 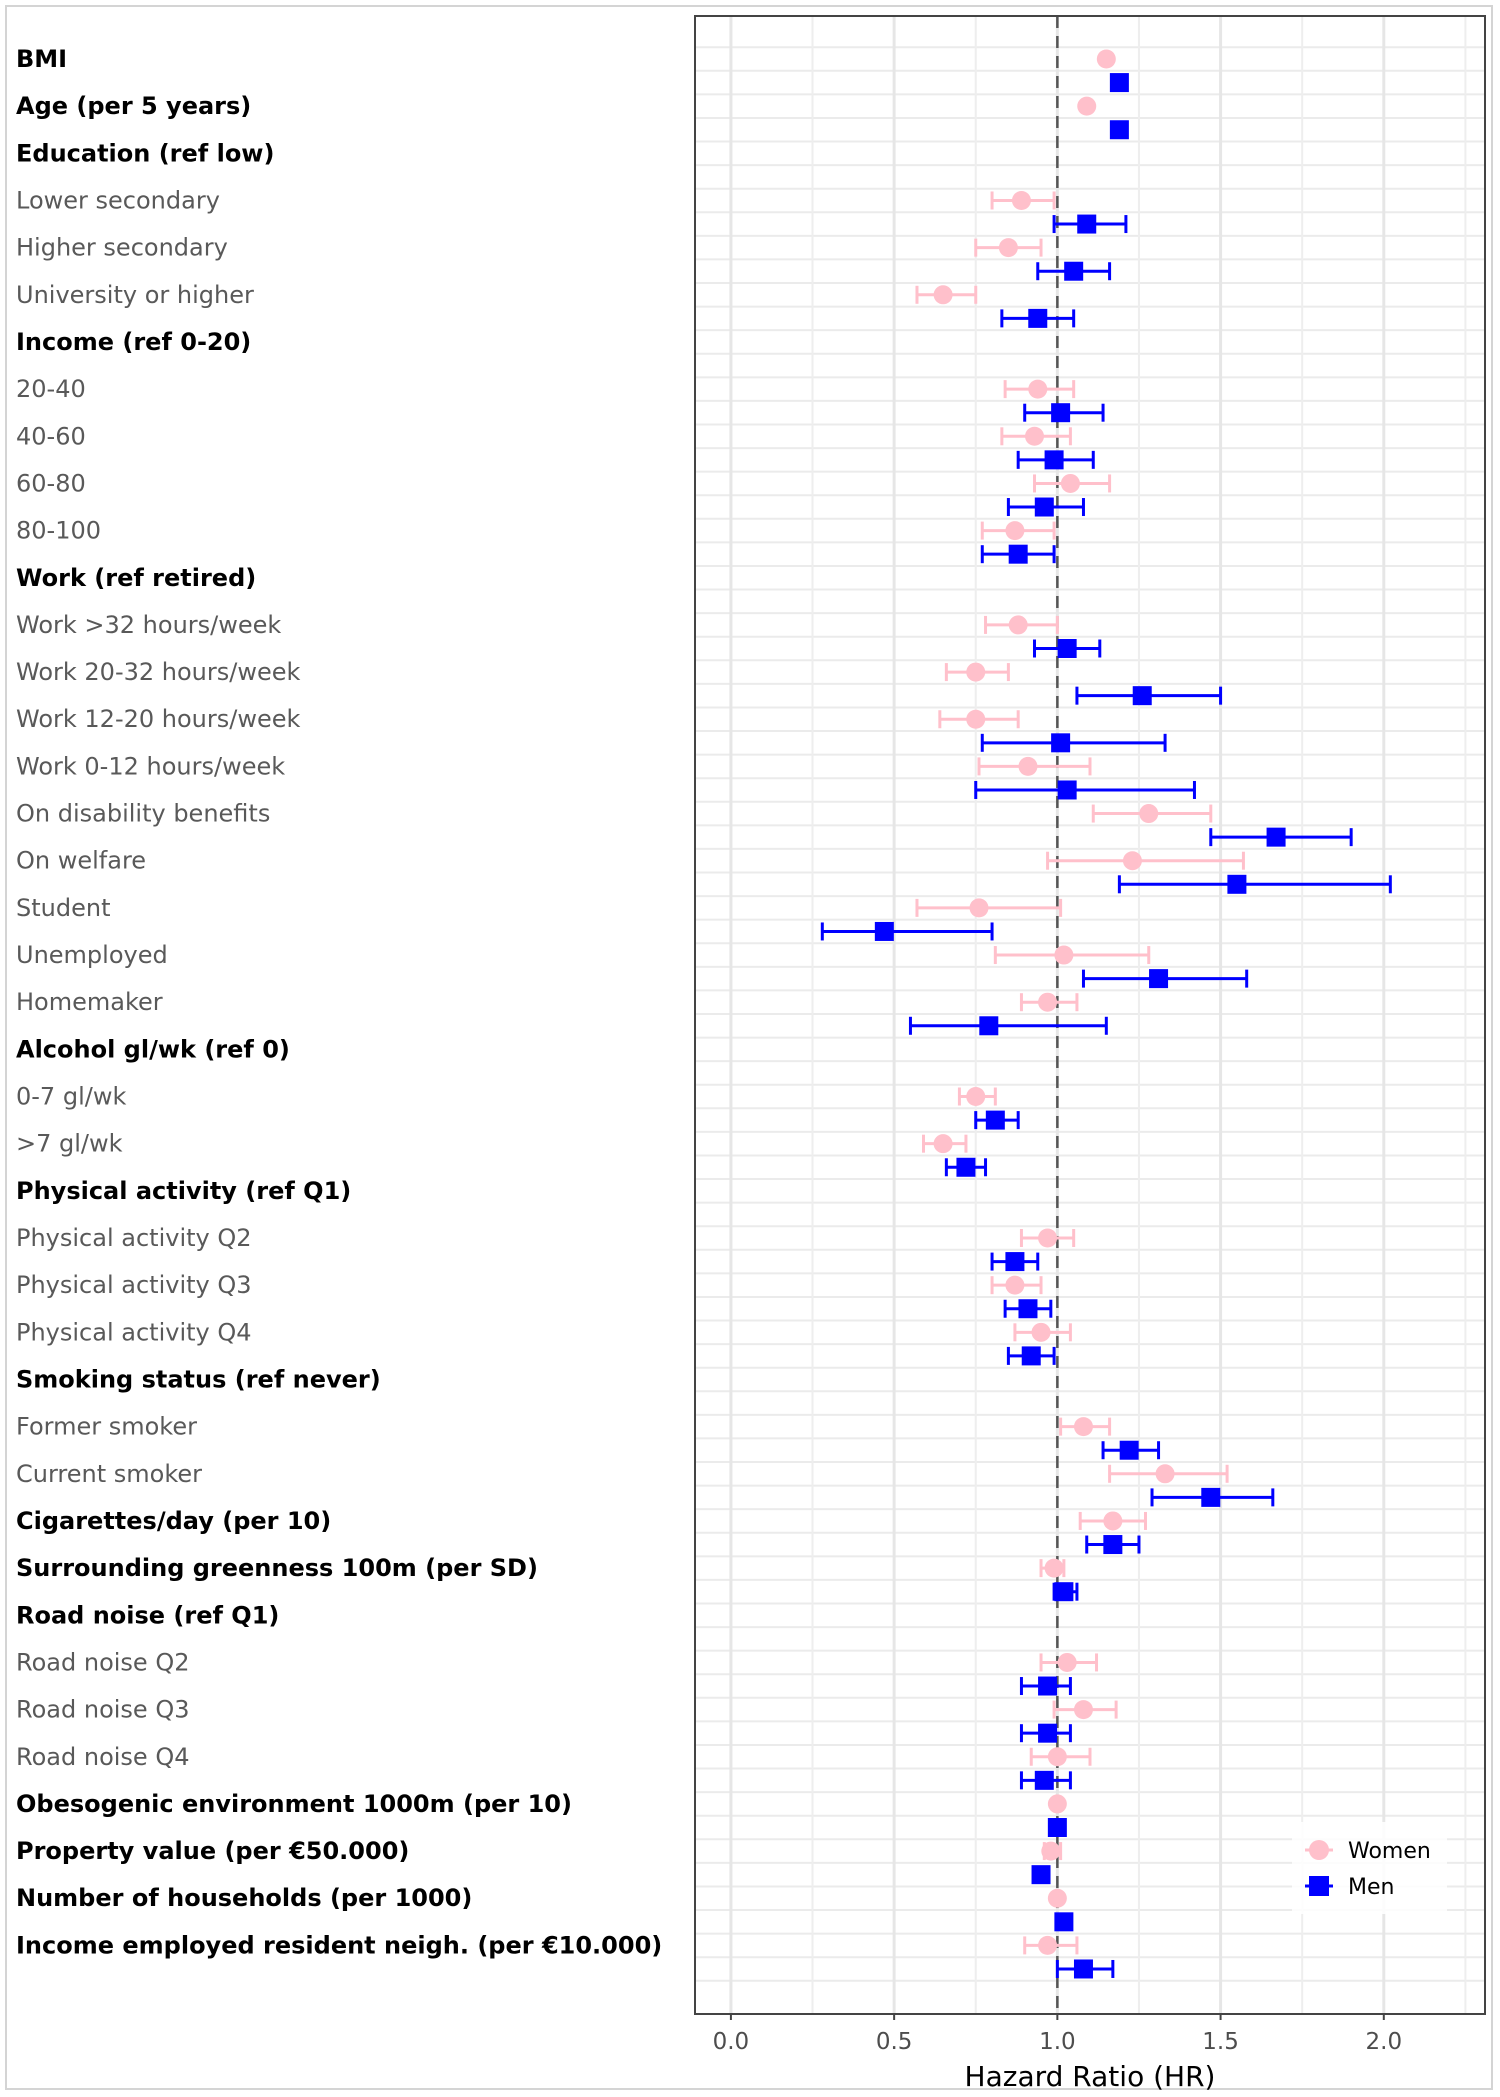 What do you see at coordinates (133, 106) in the screenshot?
I see `row-label: Age (per 5 years)` at bounding box center [133, 106].